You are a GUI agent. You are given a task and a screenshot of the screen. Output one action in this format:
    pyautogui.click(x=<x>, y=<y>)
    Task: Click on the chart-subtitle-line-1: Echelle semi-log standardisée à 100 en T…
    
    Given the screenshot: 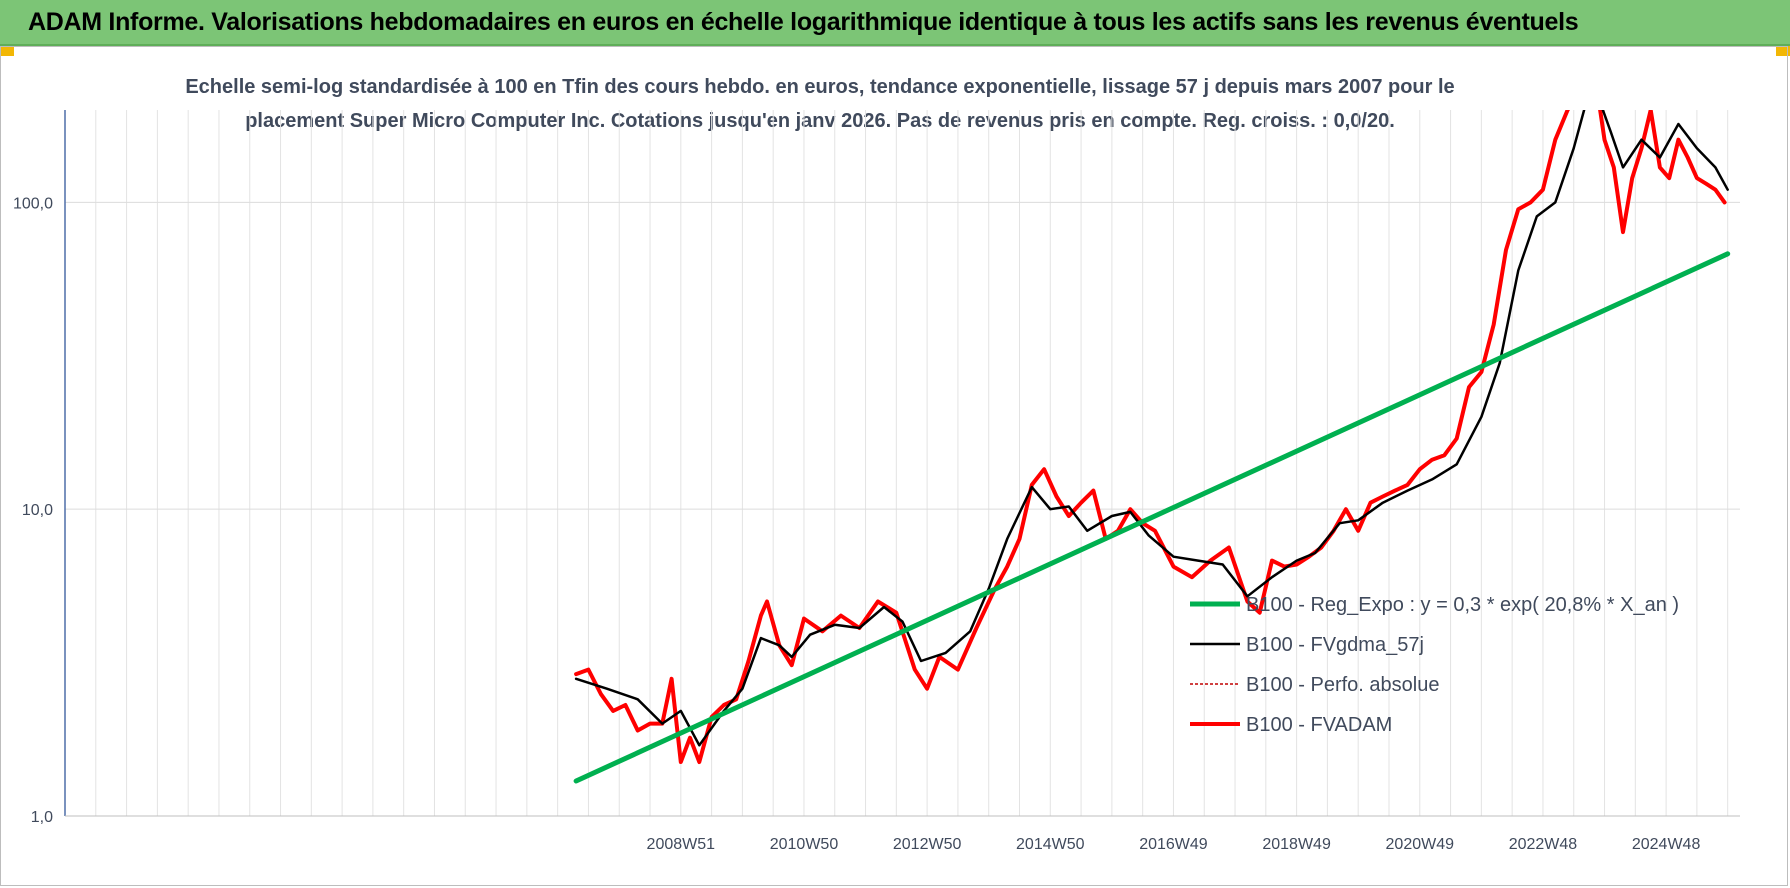 What is the action you would take?
    pyautogui.click(x=820, y=87)
    